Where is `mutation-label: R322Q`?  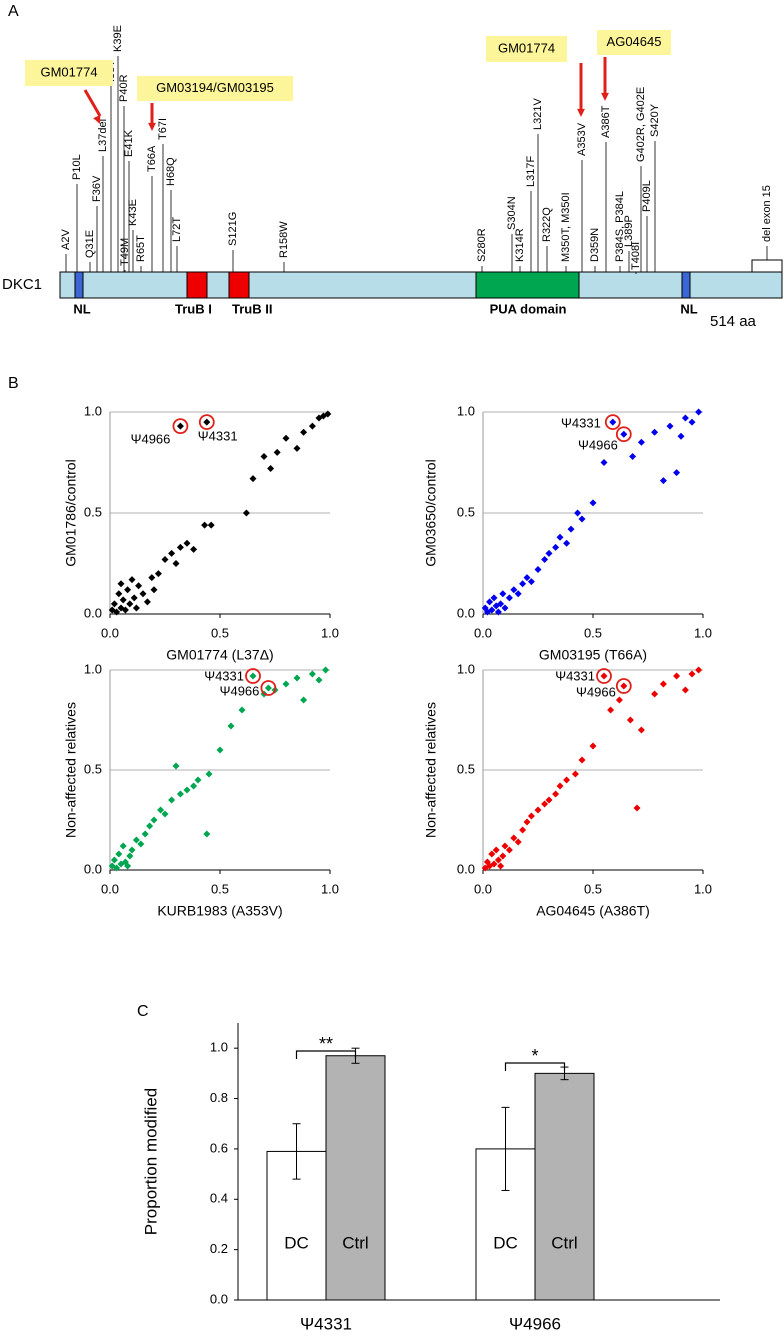 mutation-label: R322Q is located at coordinates (547, 224).